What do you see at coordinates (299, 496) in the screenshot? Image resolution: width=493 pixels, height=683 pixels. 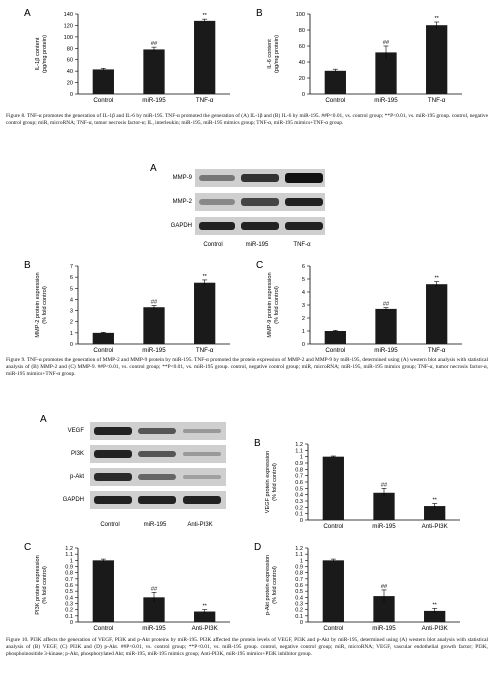 I see `y-tick-label: 0.4` at bounding box center [299, 496].